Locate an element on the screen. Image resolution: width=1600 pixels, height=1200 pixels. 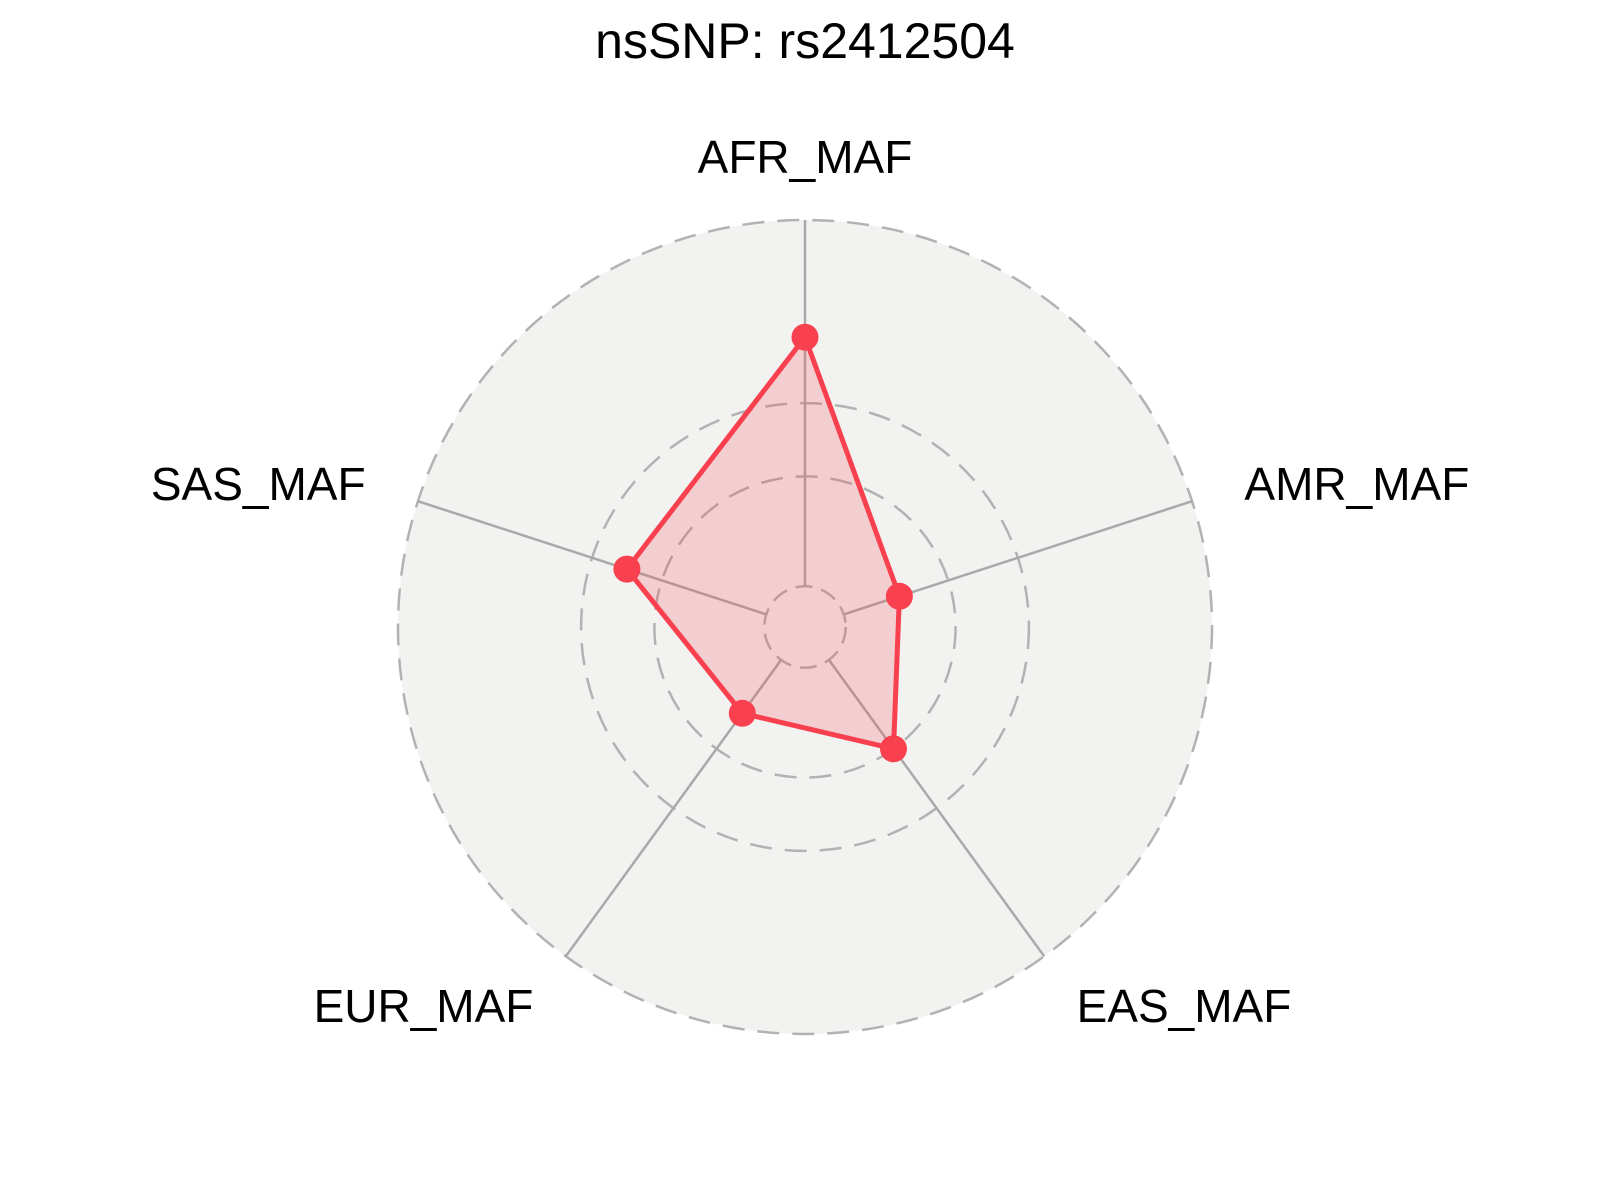
data-point-EUR_MAF is located at coordinates (742, 713).